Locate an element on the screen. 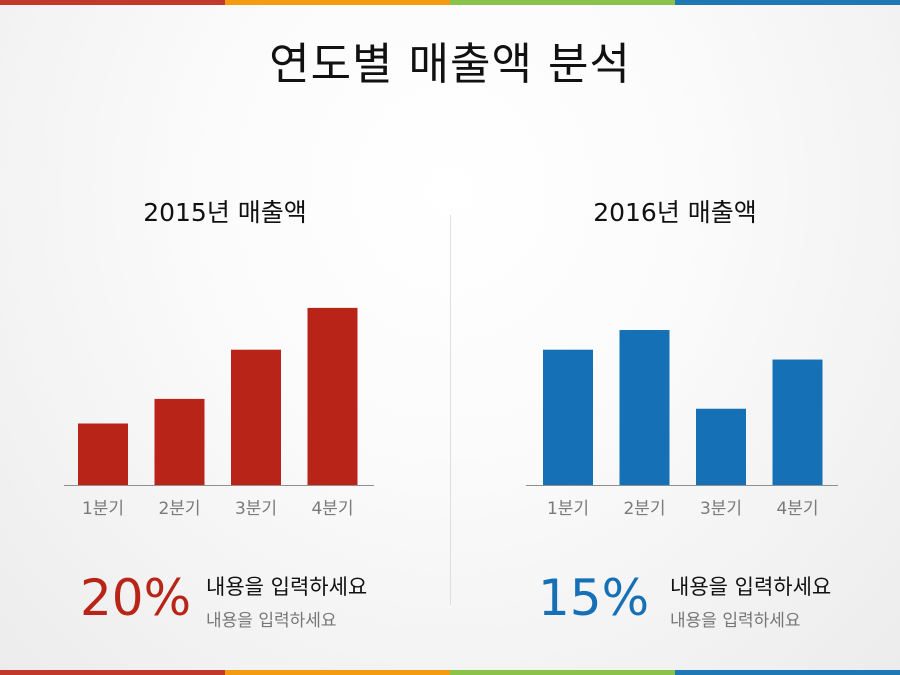 The width and height of the screenshot is (900, 675). page-title: 연도별 매출액 분석 is located at coordinates (450, 64).